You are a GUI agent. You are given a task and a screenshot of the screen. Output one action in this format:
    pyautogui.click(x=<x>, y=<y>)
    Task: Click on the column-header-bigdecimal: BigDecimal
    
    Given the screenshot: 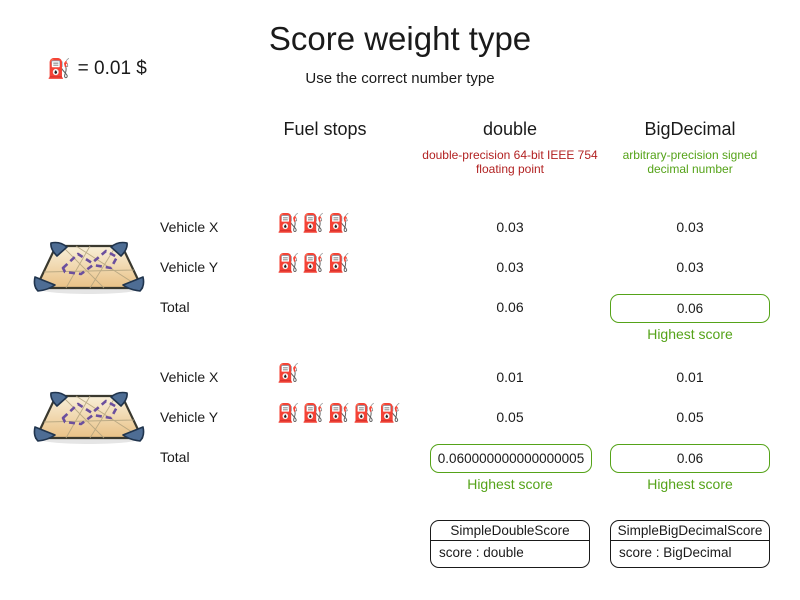 What is the action you would take?
    pyautogui.click(x=690, y=129)
    